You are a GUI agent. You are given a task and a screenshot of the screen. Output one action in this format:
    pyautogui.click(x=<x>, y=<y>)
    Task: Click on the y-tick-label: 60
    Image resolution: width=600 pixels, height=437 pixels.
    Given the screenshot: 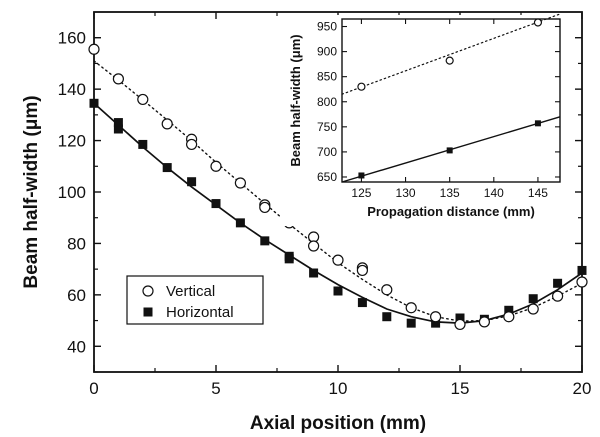 What is the action you would take?
    pyautogui.click(x=76, y=295)
    